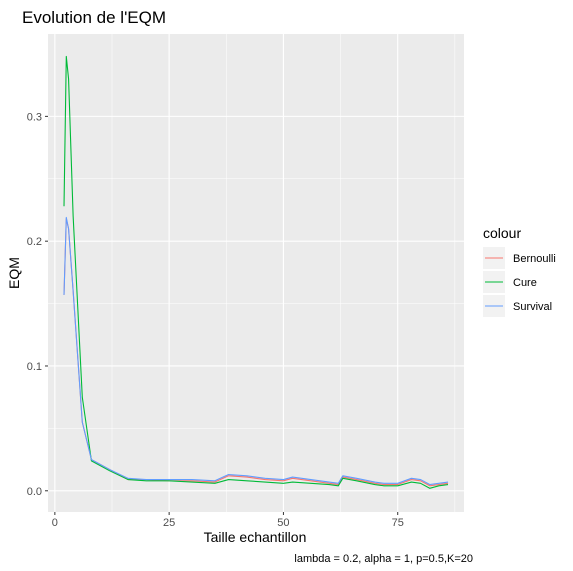  I want to click on legend-title: colour, so click(502, 233).